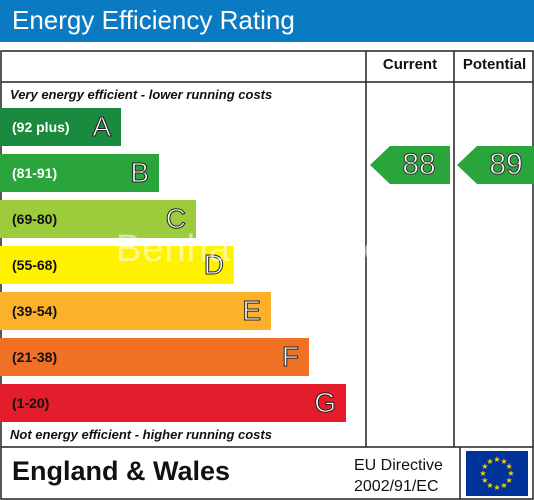  I want to click on band-b: (81-91) B, so click(79, 173).